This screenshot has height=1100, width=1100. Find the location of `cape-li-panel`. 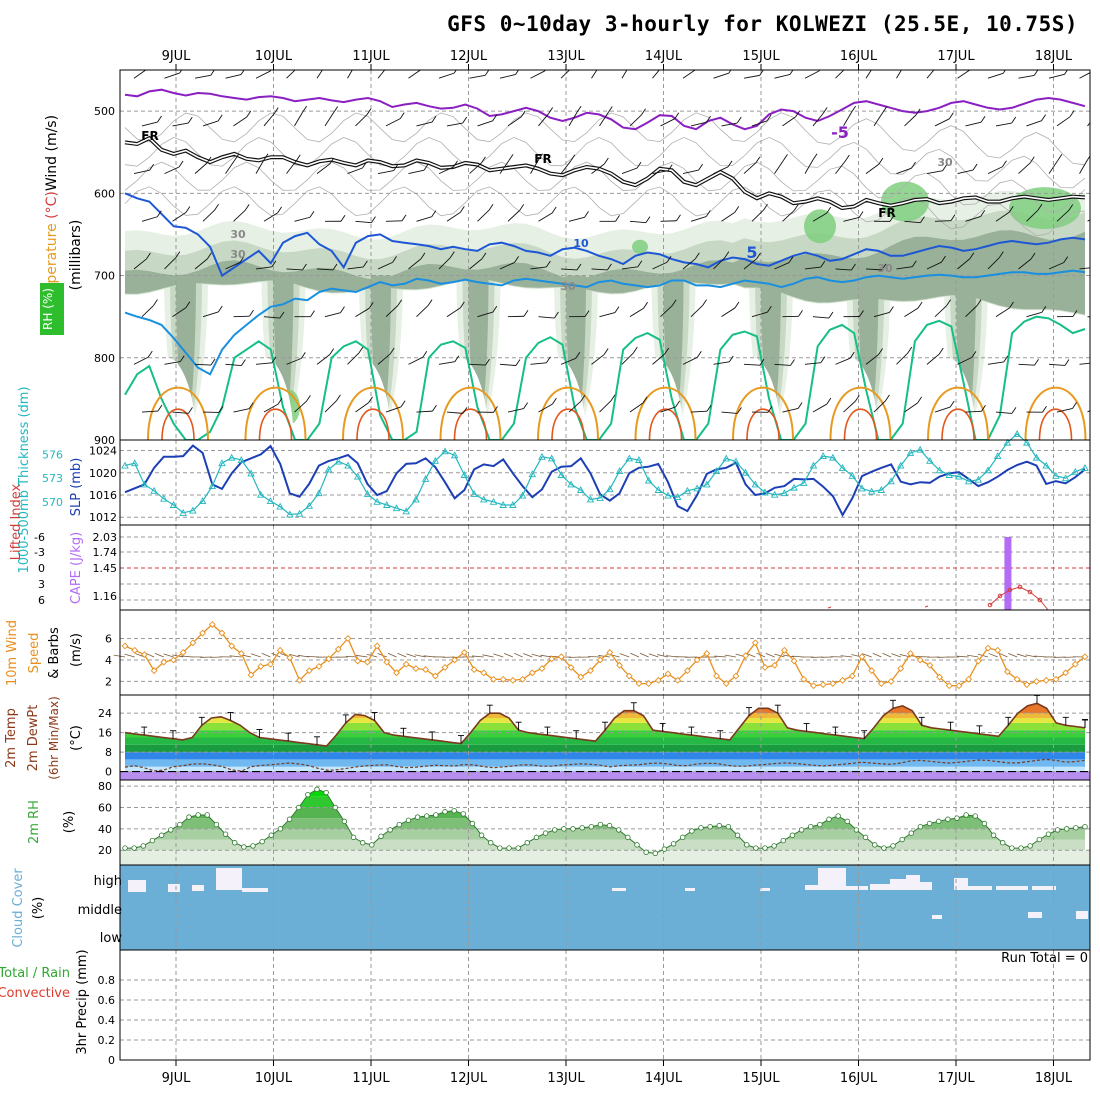

cape-li-panel is located at coordinates (605, 568).